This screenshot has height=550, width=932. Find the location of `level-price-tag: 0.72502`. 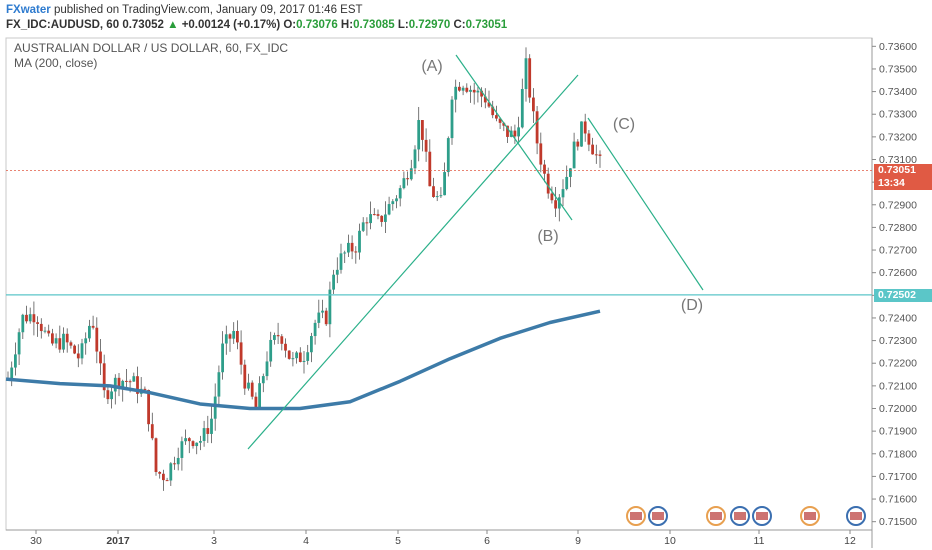

level-price-tag: 0.72502 is located at coordinates (903, 295).